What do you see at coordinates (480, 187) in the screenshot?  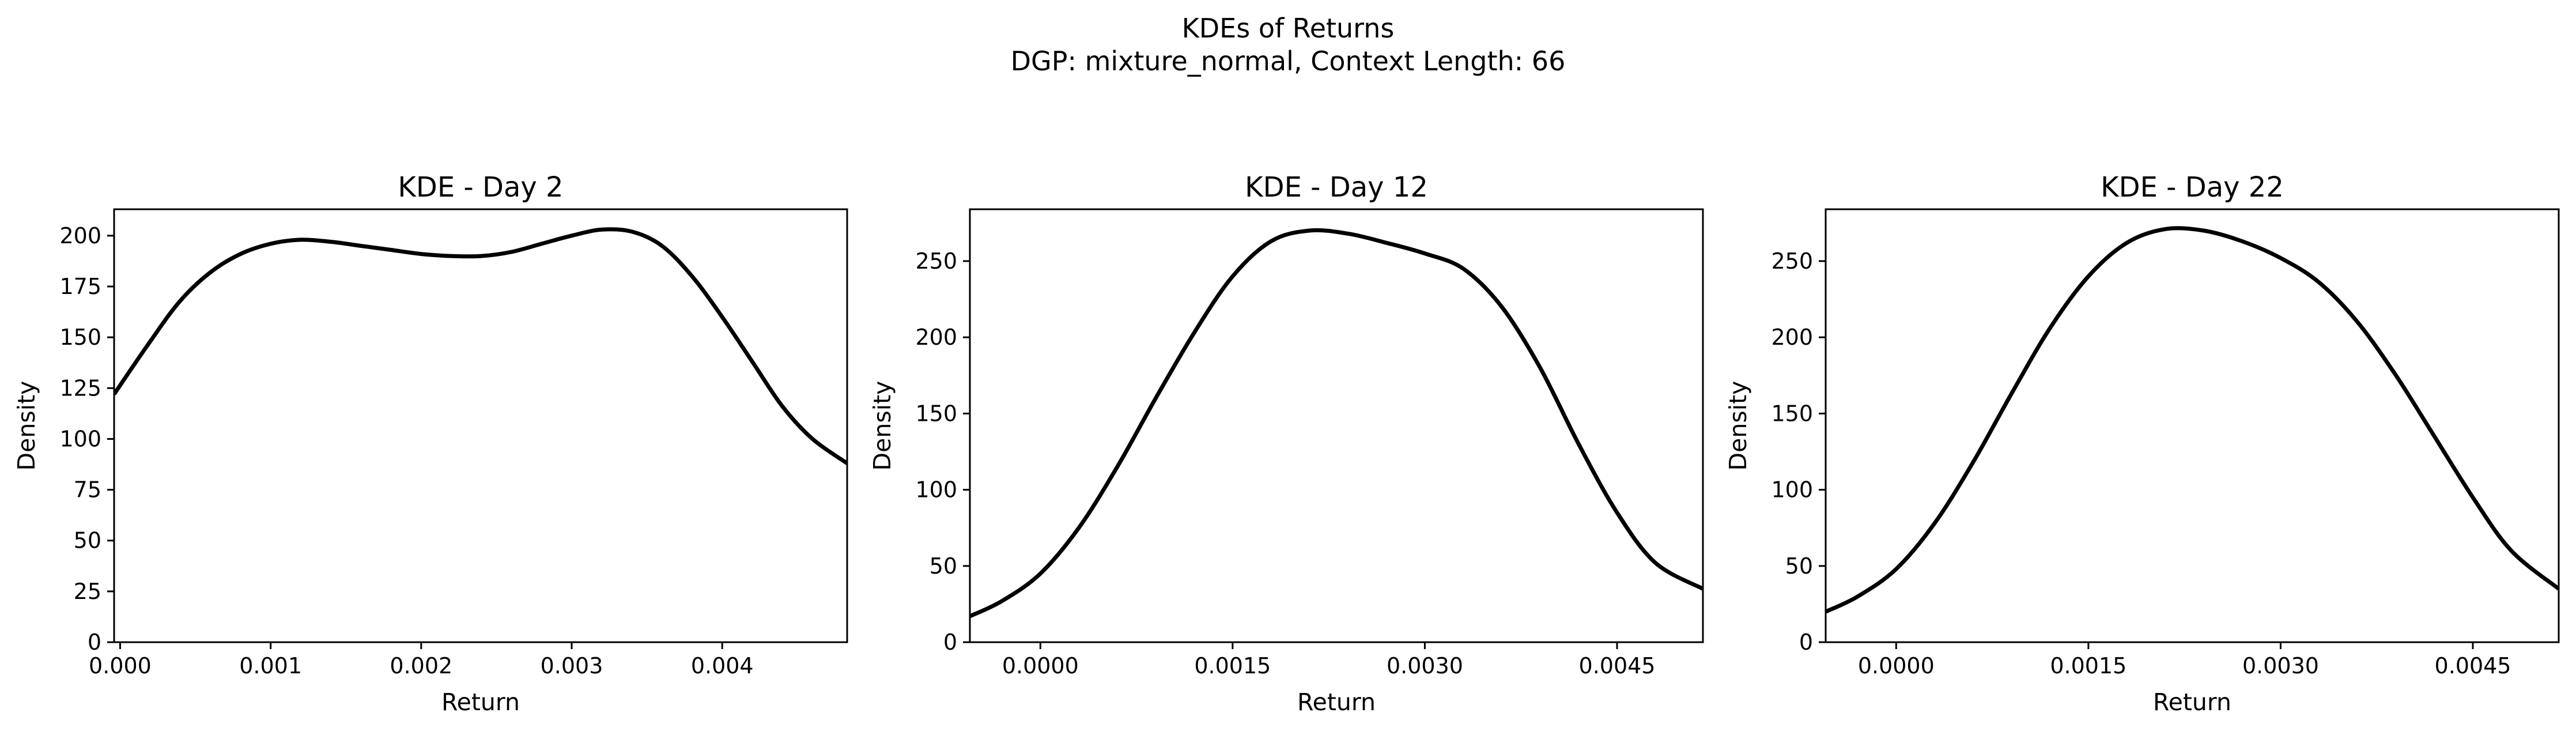 I see `subplot-title: KDE - Day 2` at bounding box center [480, 187].